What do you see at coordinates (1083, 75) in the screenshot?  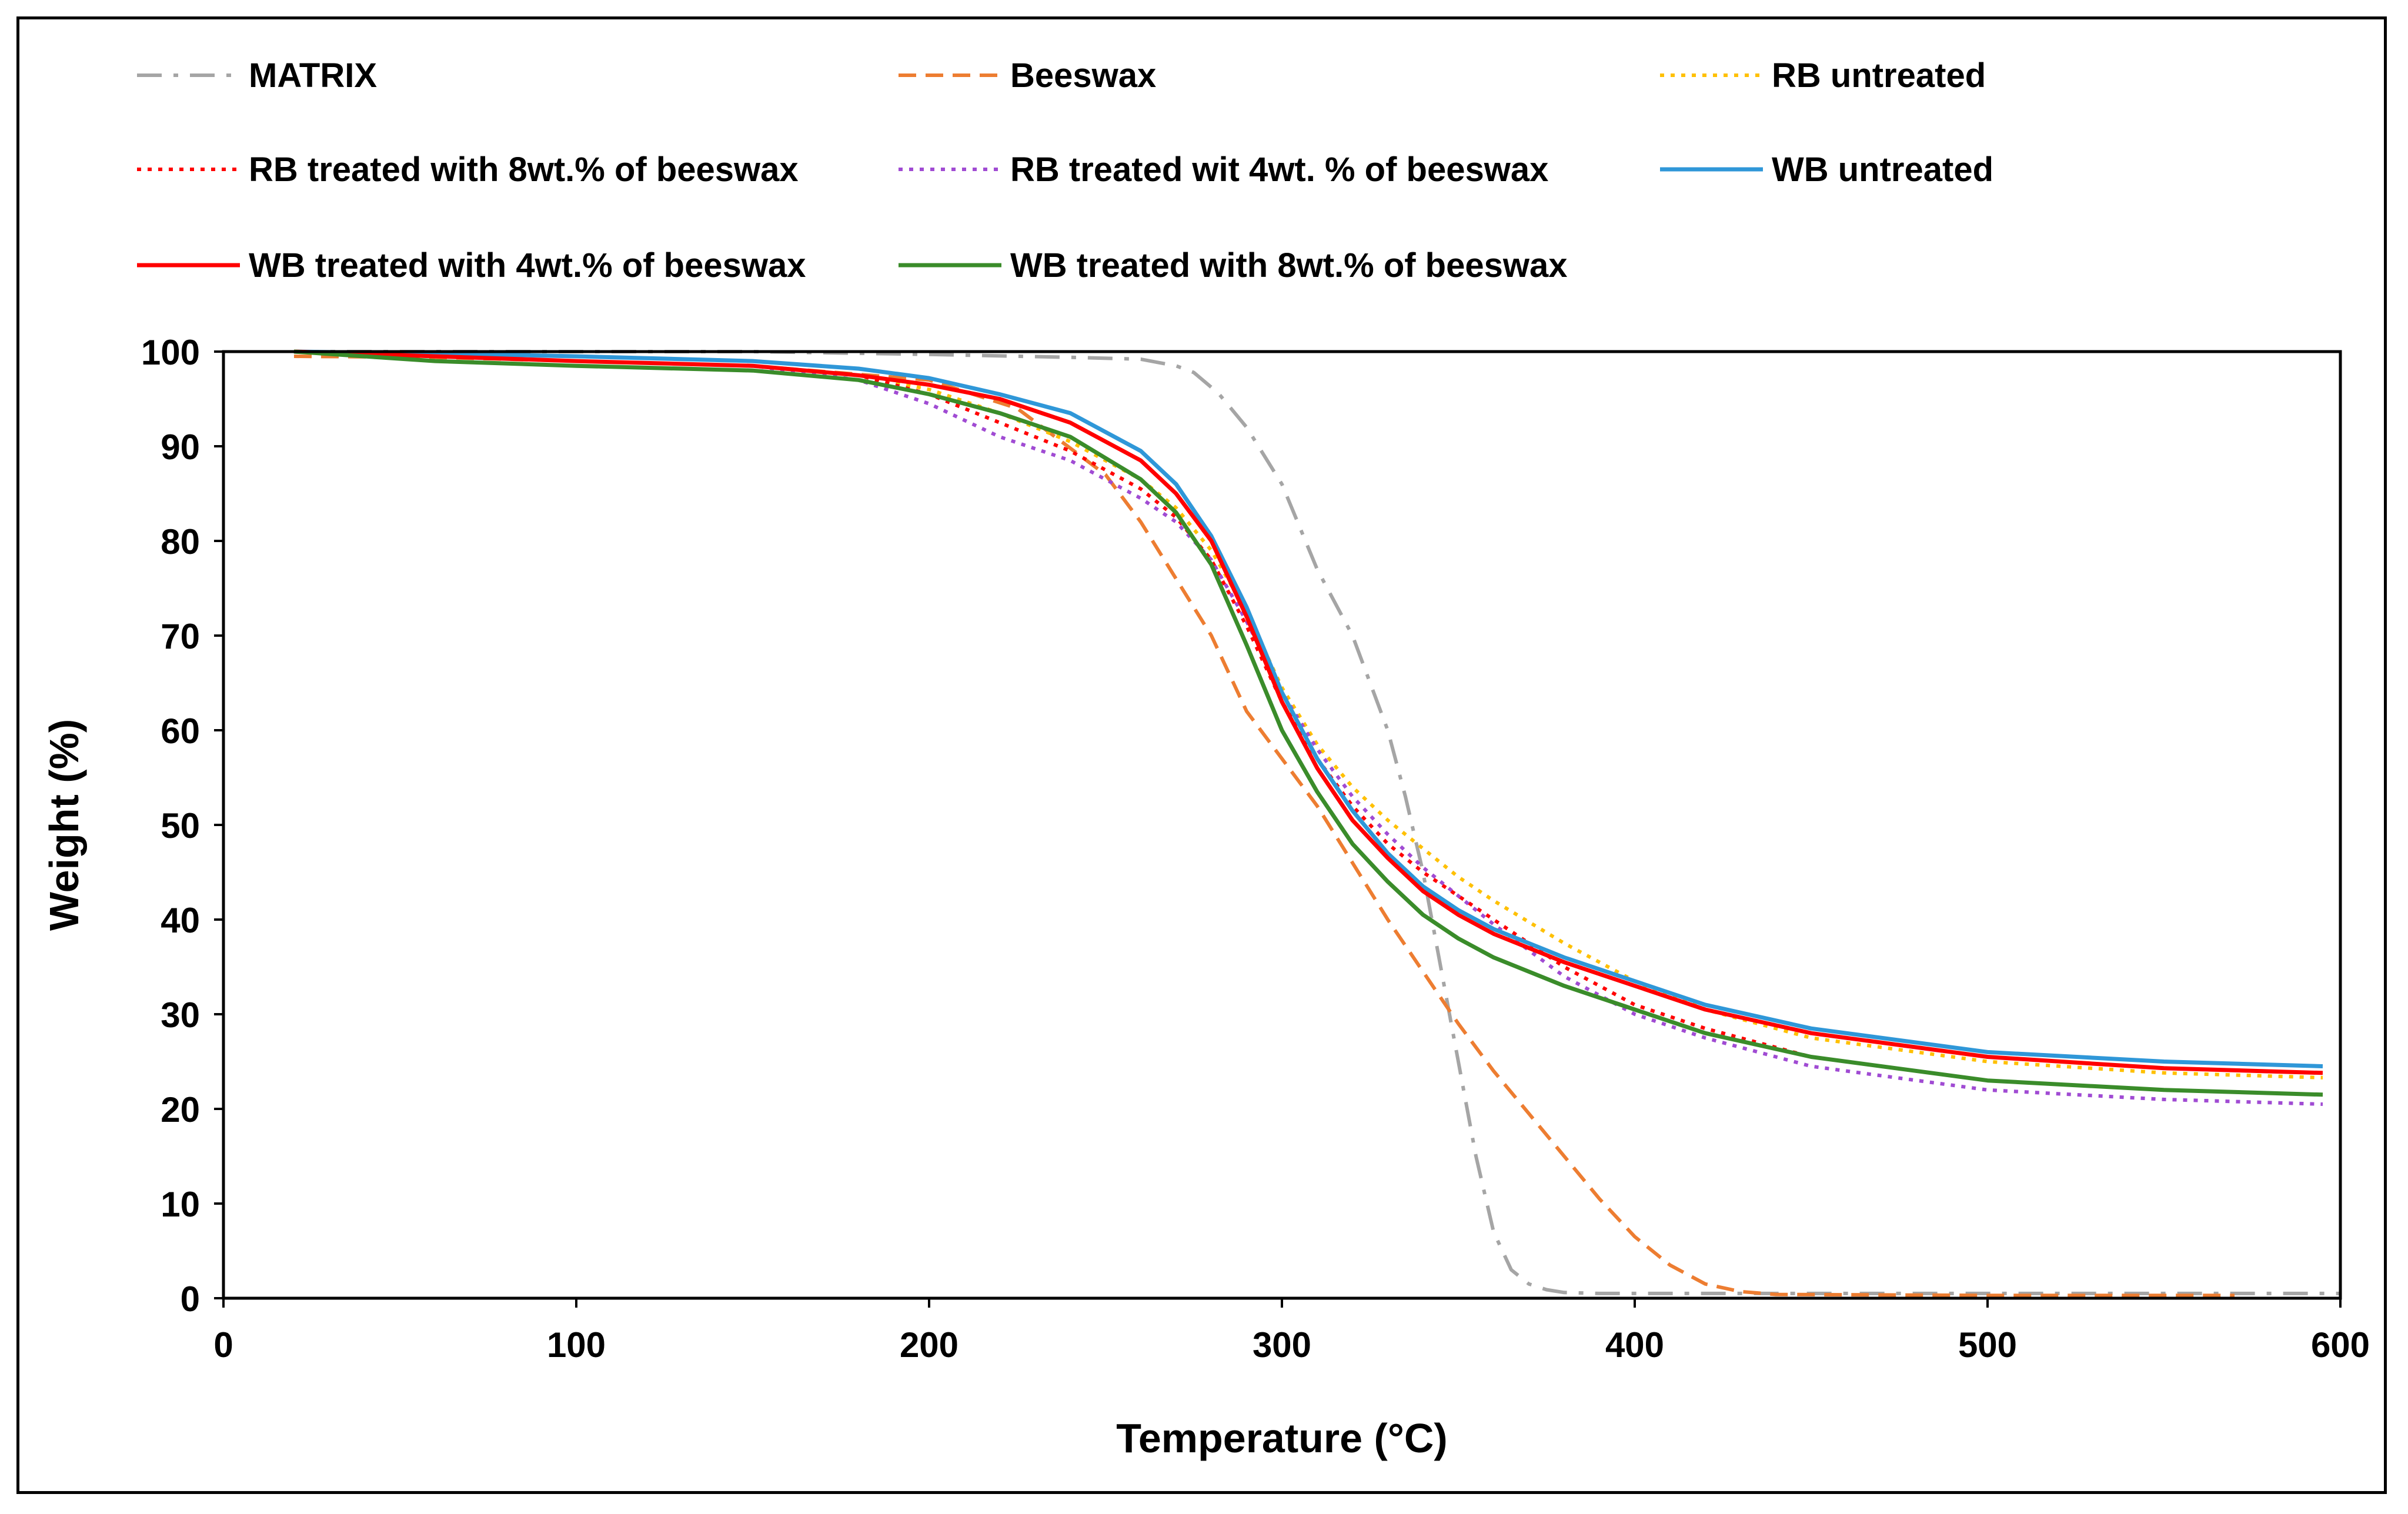 I see `legend-label-beeswax: Beeswax` at bounding box center [1083, 75].